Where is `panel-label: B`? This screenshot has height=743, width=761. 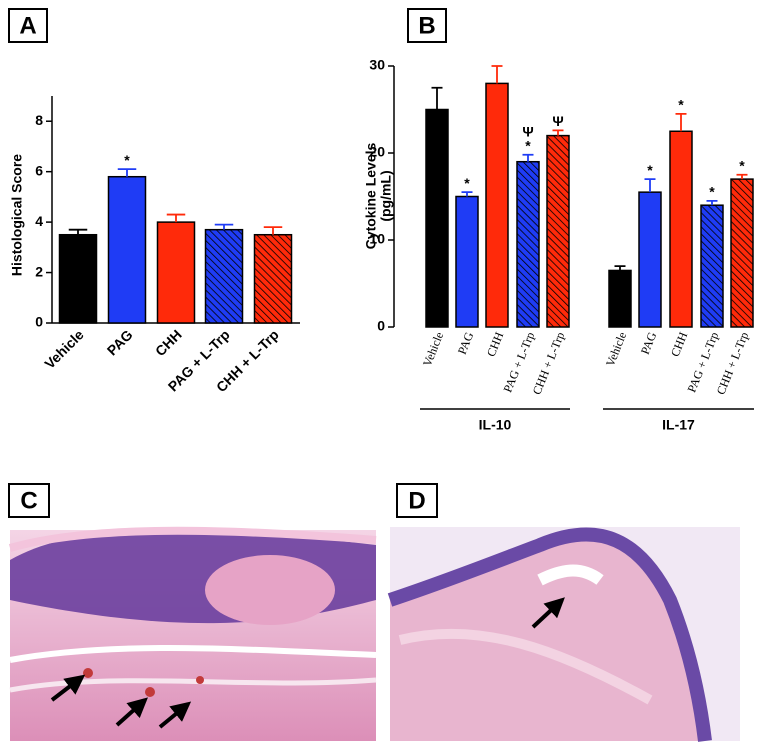 panel-label: B is located at coordinates (426, 25).